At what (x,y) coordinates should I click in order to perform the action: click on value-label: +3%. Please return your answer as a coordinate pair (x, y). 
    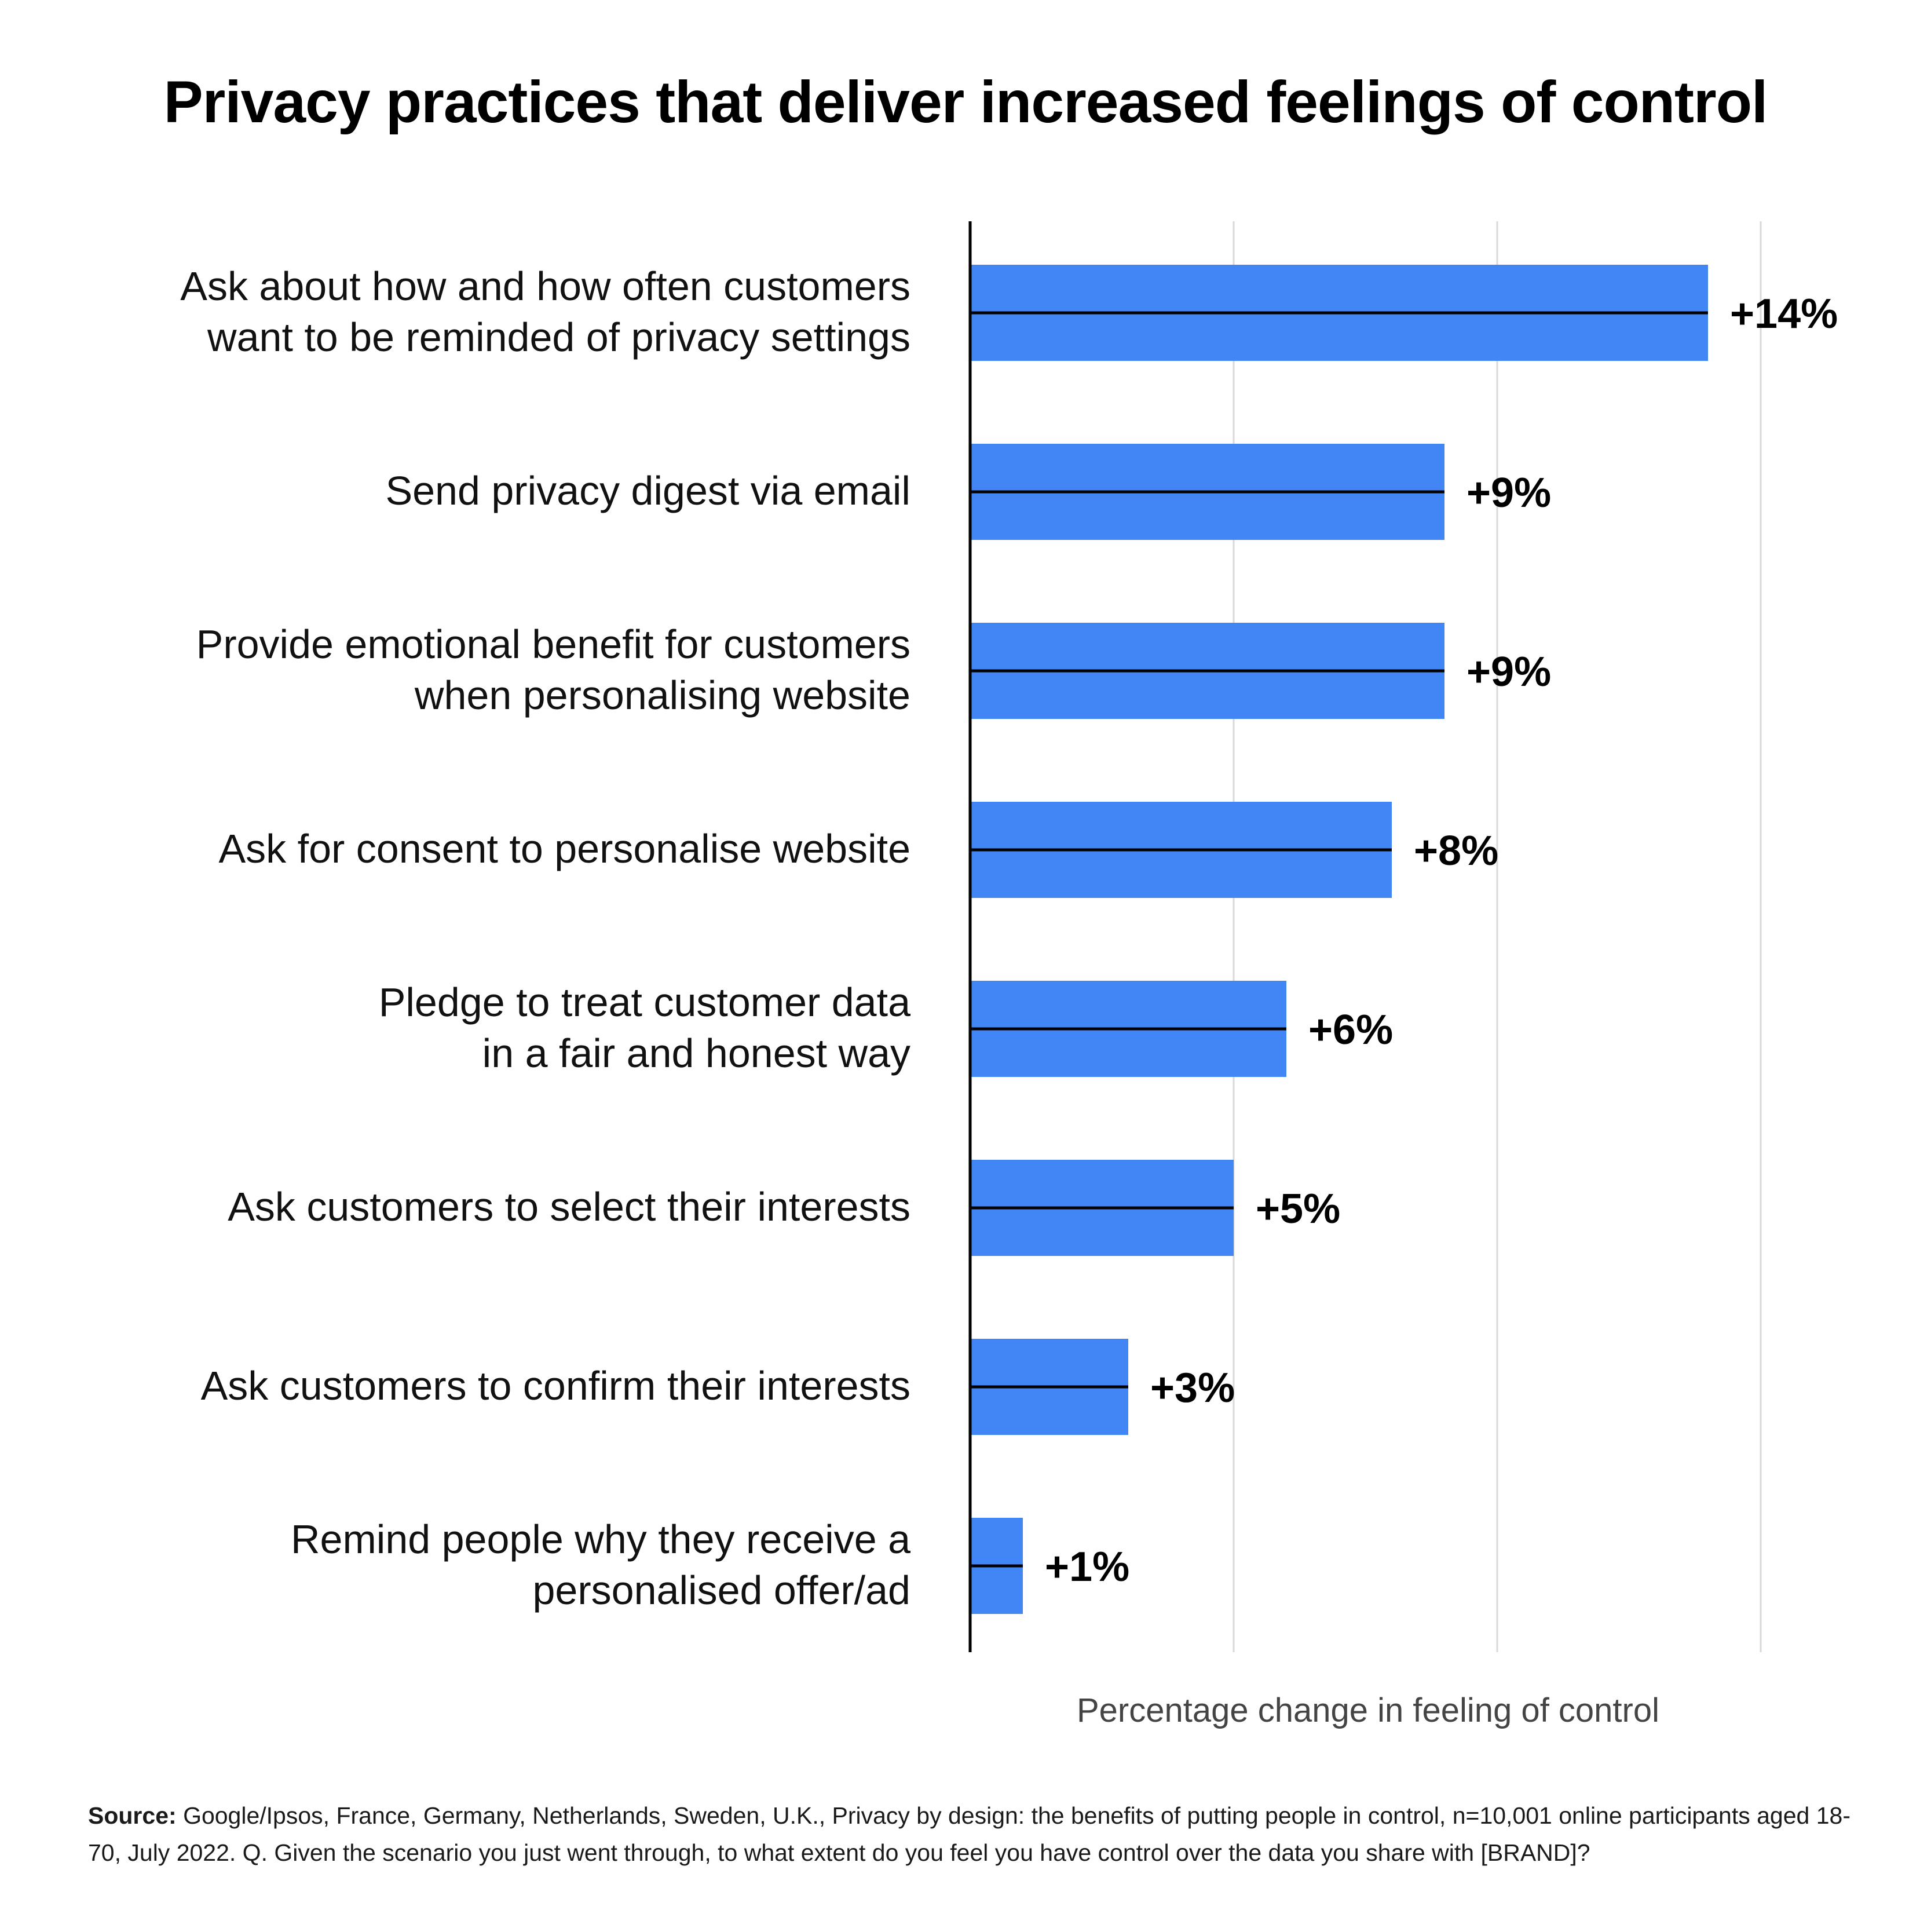
    Looking at the image, I should click on (1193, 1388).